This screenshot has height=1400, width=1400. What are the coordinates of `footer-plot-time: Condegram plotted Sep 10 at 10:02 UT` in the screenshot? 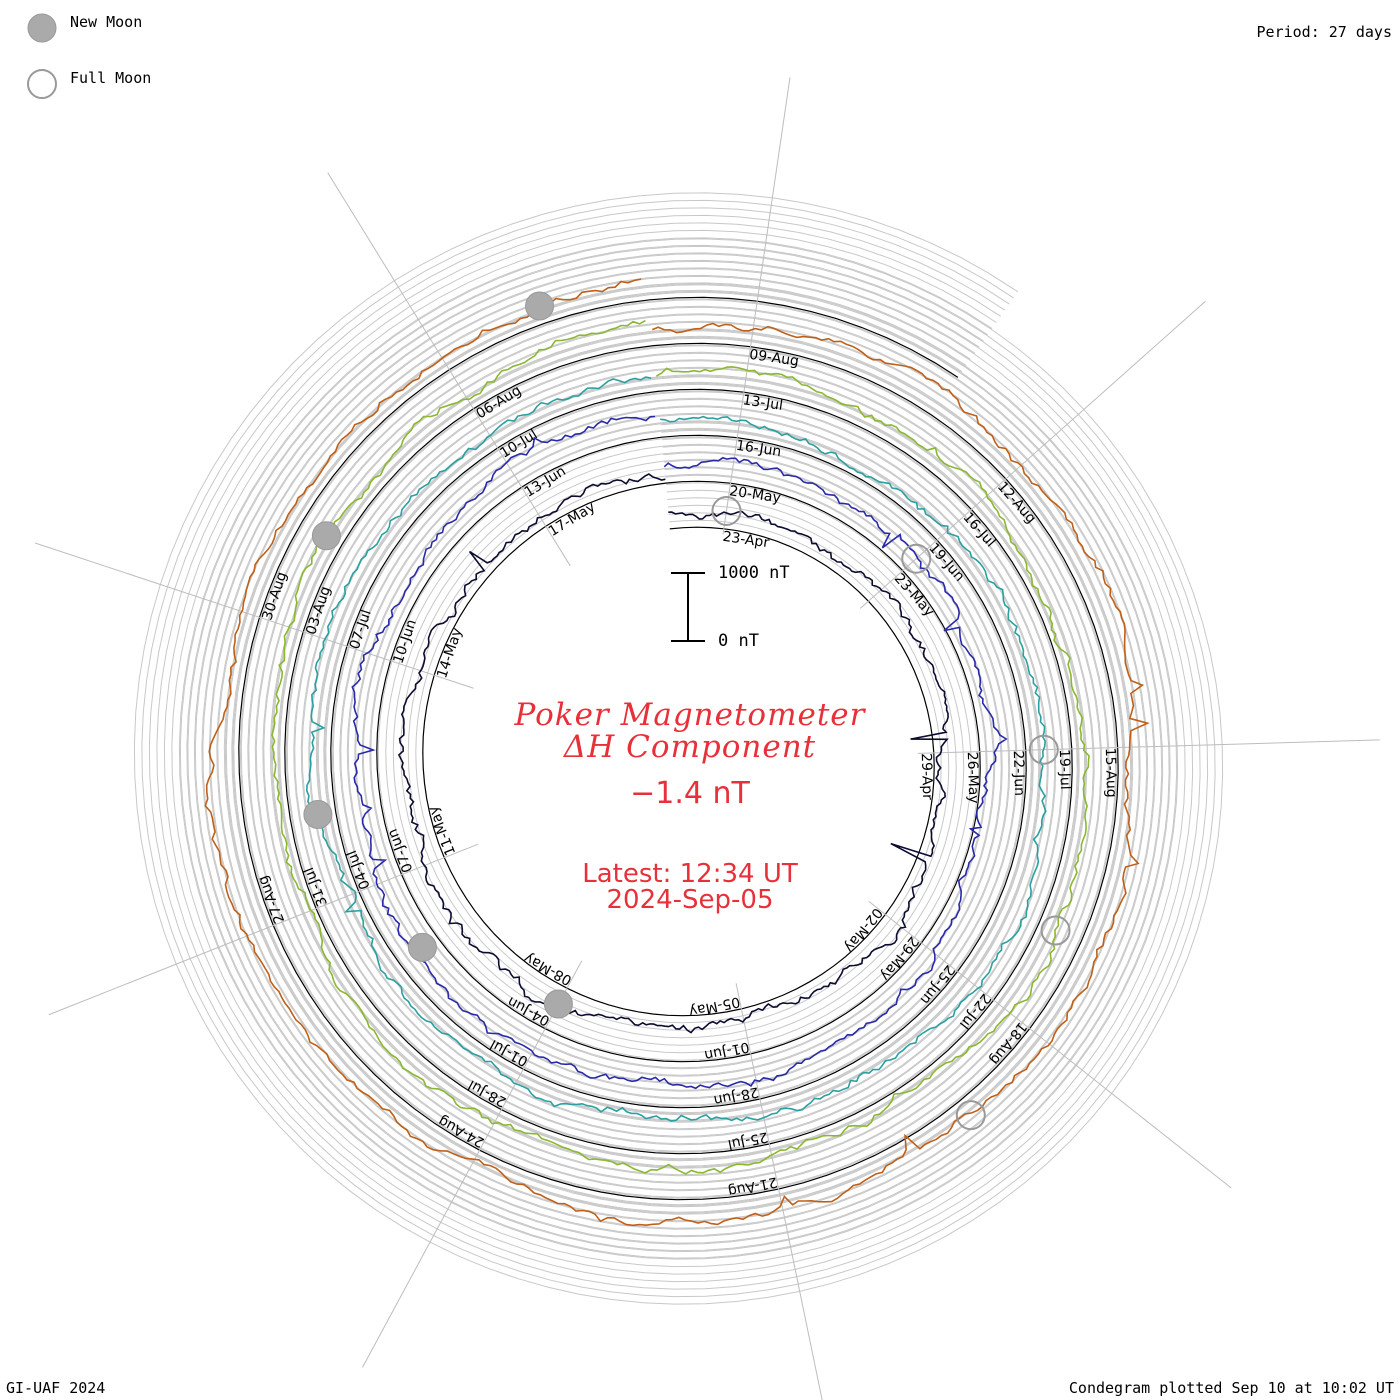 It's located at (1231, 1388).